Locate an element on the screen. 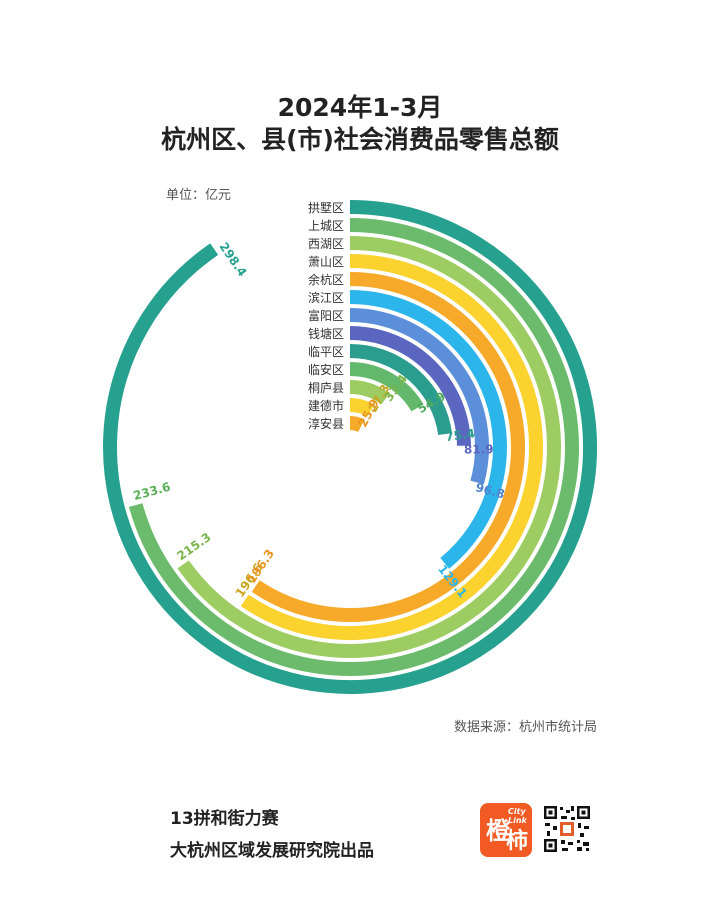 Image resolution: width=720 pixels, height=921 pixels. logo-char-2: 柿 is located at coordinates (517, 841).